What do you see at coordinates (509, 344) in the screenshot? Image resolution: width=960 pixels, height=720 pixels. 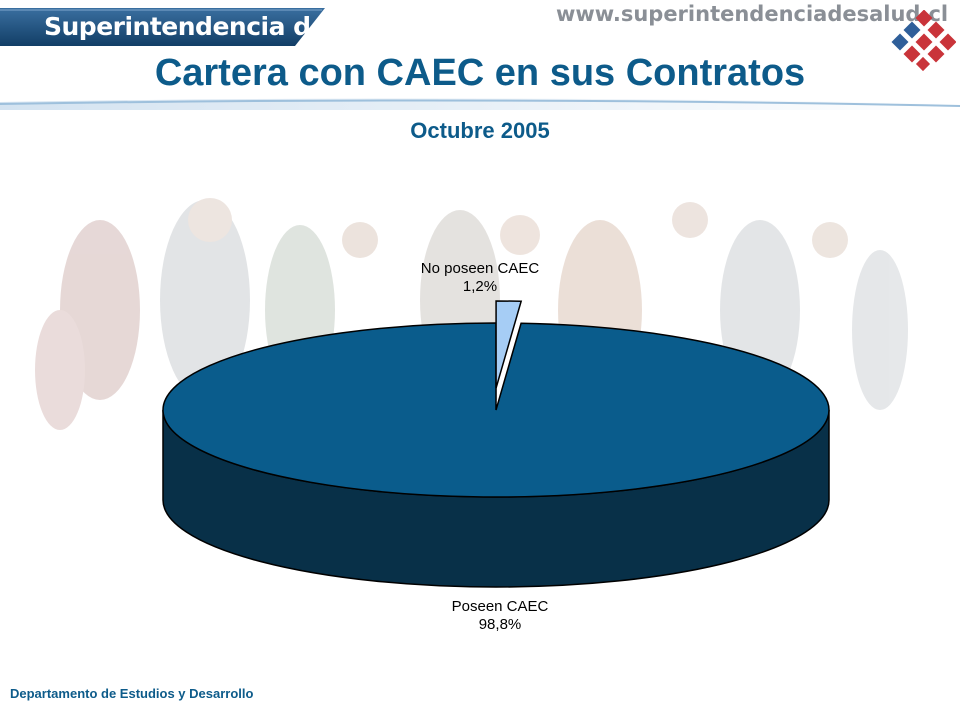 I see `pie-slice-no-poseen` at bounding box center [509, 344].